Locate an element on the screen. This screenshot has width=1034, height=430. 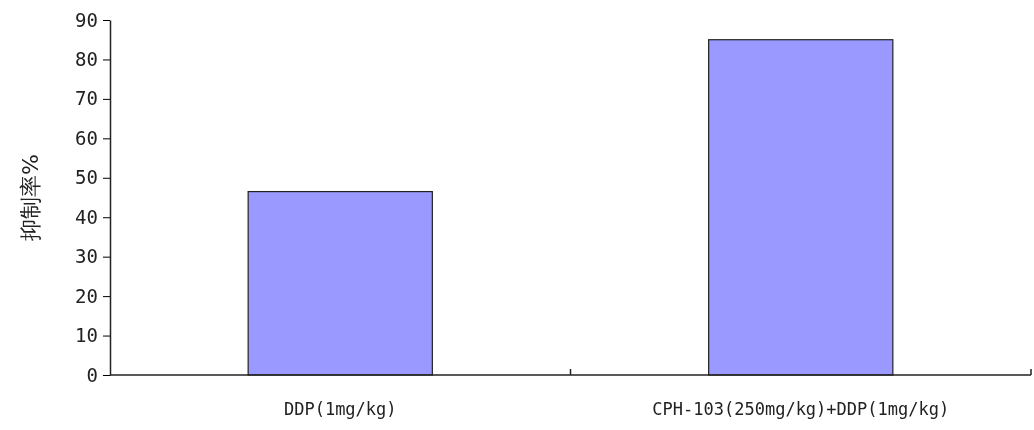
y-tick-label: 50 is located at coordinates (86, 177).